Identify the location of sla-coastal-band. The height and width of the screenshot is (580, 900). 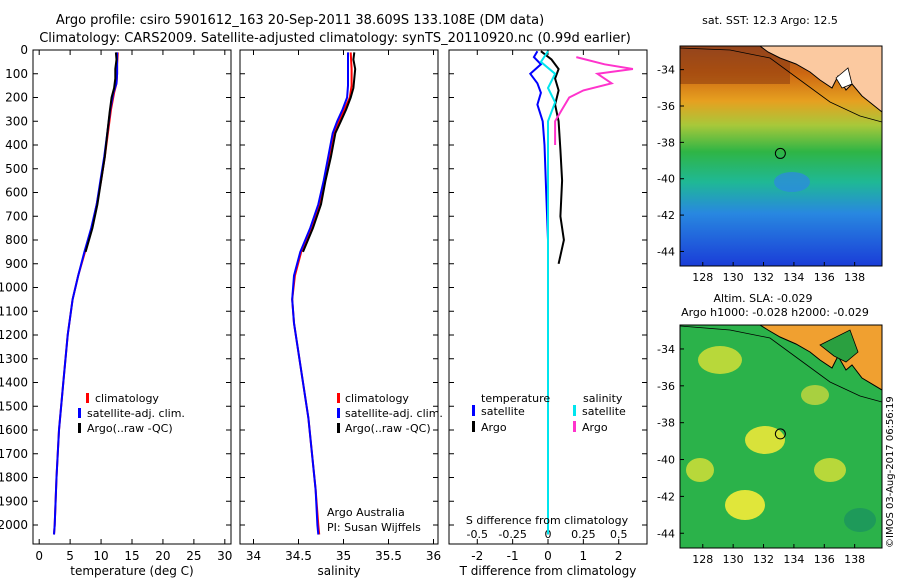
(839, 346).